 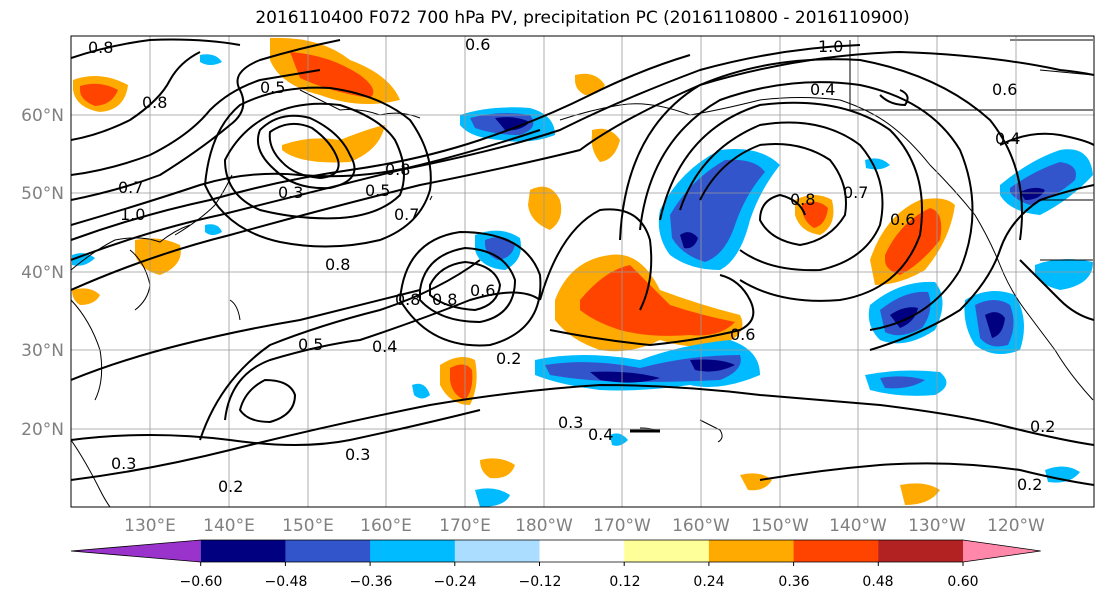 I want to click on lat-label: 60°N, so click(x=42, y=116).